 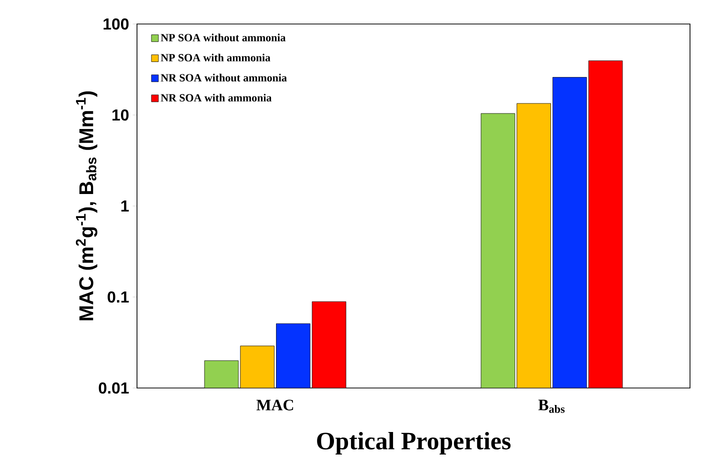 What do you see at coordinates (215, 58) in the screenshot?
I see `legend-label: NP SOA with ammonia` at bounding box center [215, 58].